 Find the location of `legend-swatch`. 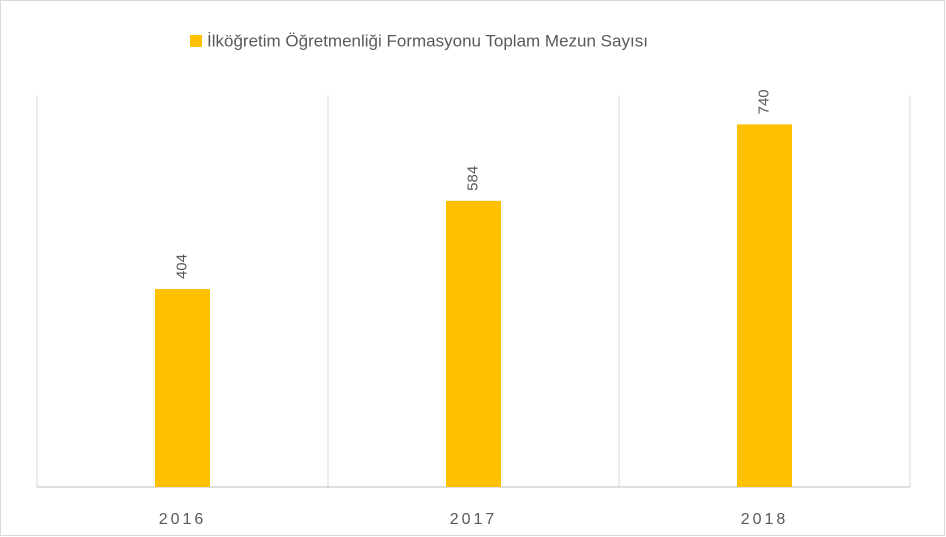

legend-swatch is located at coordinates (196, 41).